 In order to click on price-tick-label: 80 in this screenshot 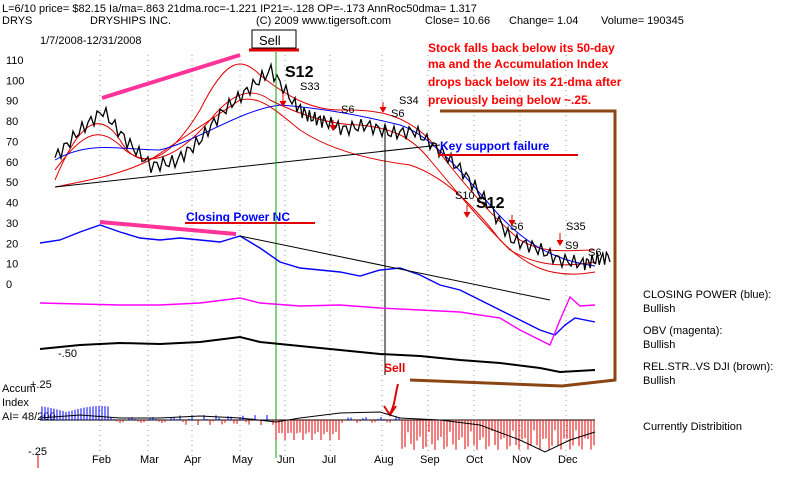, I will do `click(12, 122)`.